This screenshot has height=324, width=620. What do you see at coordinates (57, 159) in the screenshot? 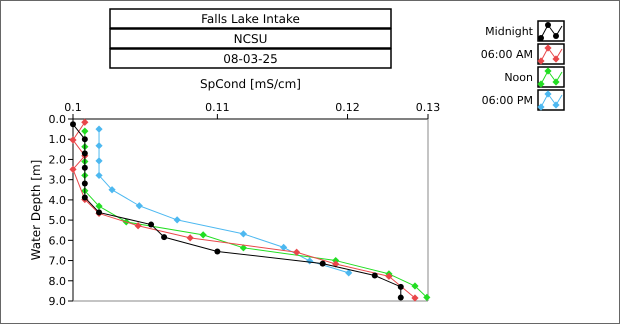
I see `y-tick-label: 2.0` at bounding box center [57, 159].